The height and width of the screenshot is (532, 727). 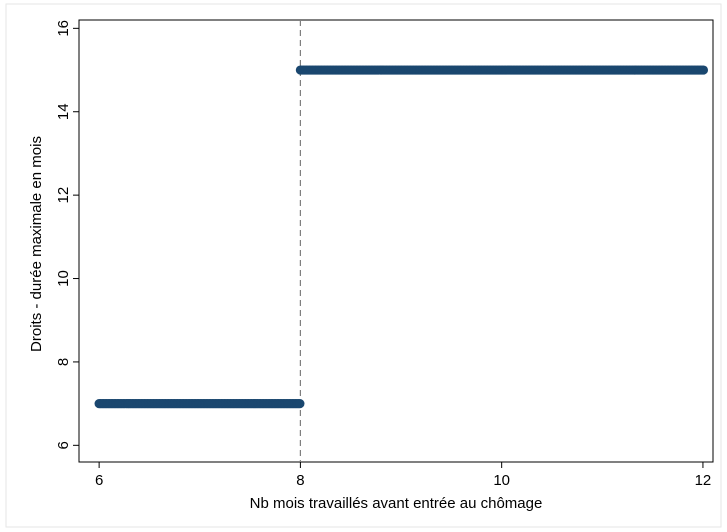 I want to click on y-tick-label: 12, so click(x=63, y=195).